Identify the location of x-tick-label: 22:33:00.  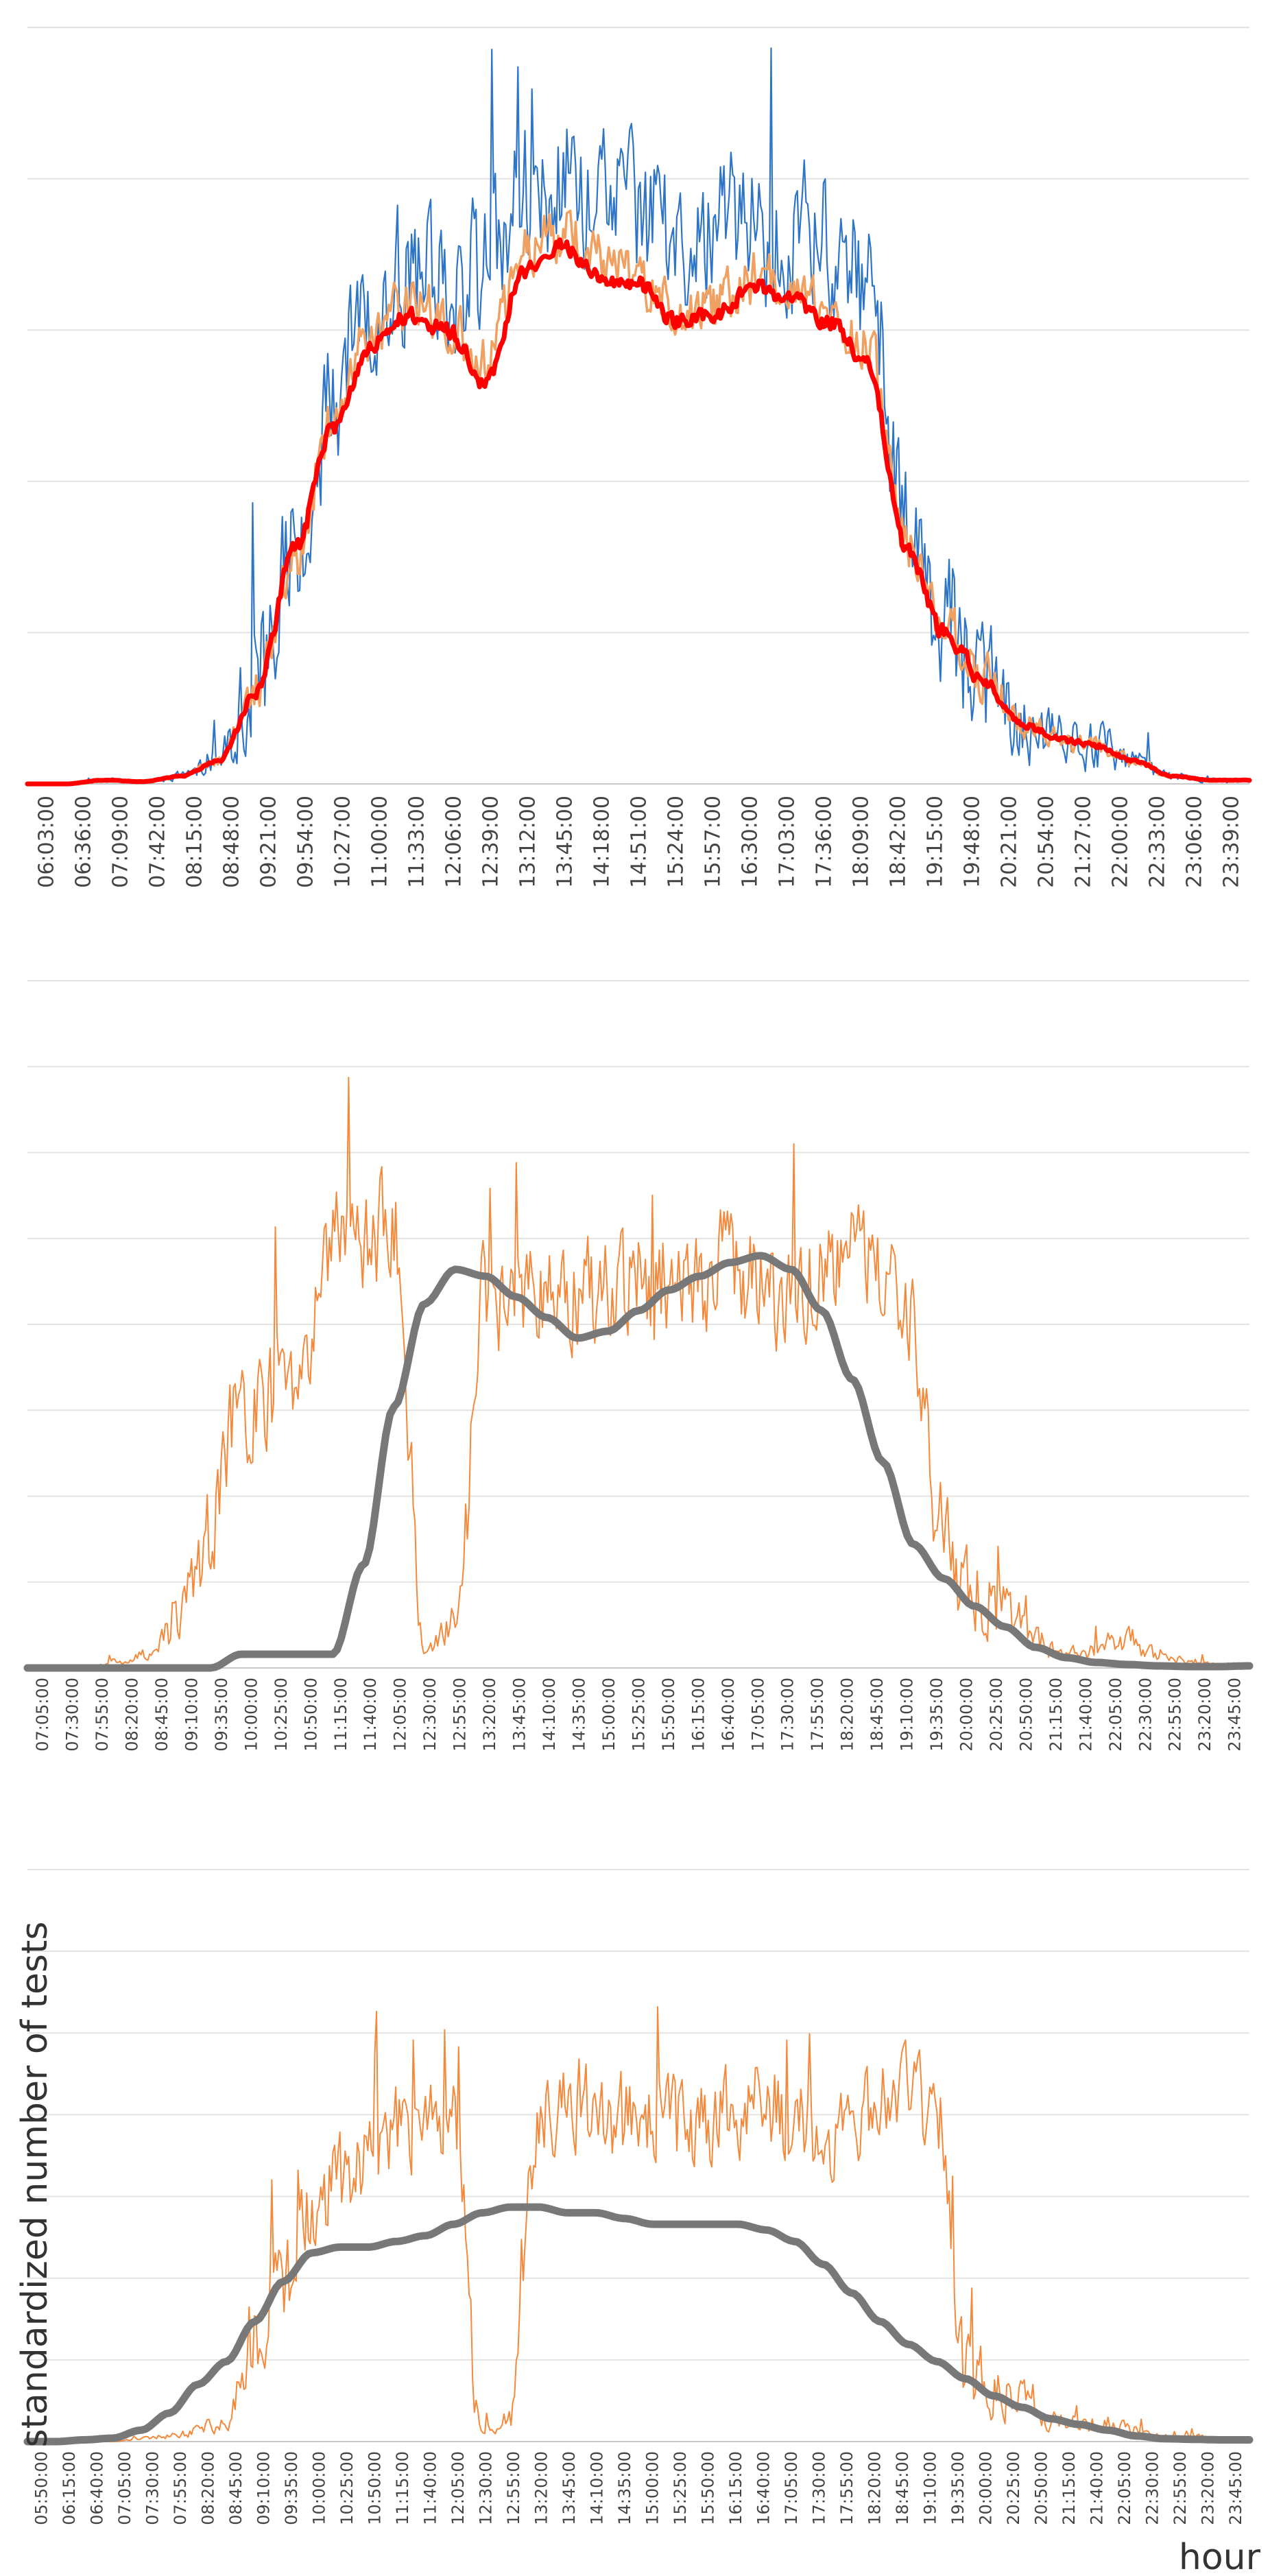
(1158, 842).